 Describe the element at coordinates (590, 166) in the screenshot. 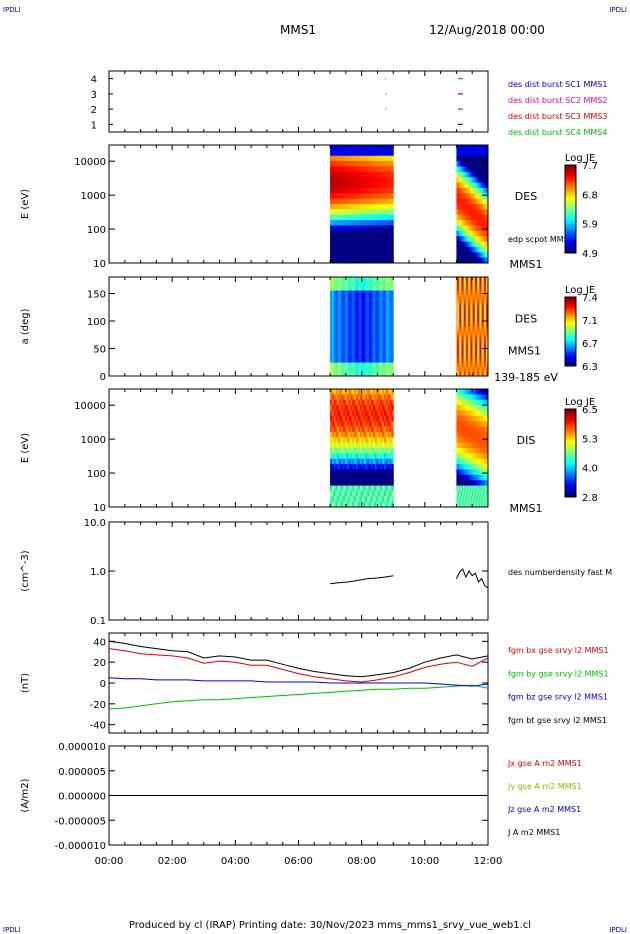

I see `colorbar-tick-label: 7.7` at that location.